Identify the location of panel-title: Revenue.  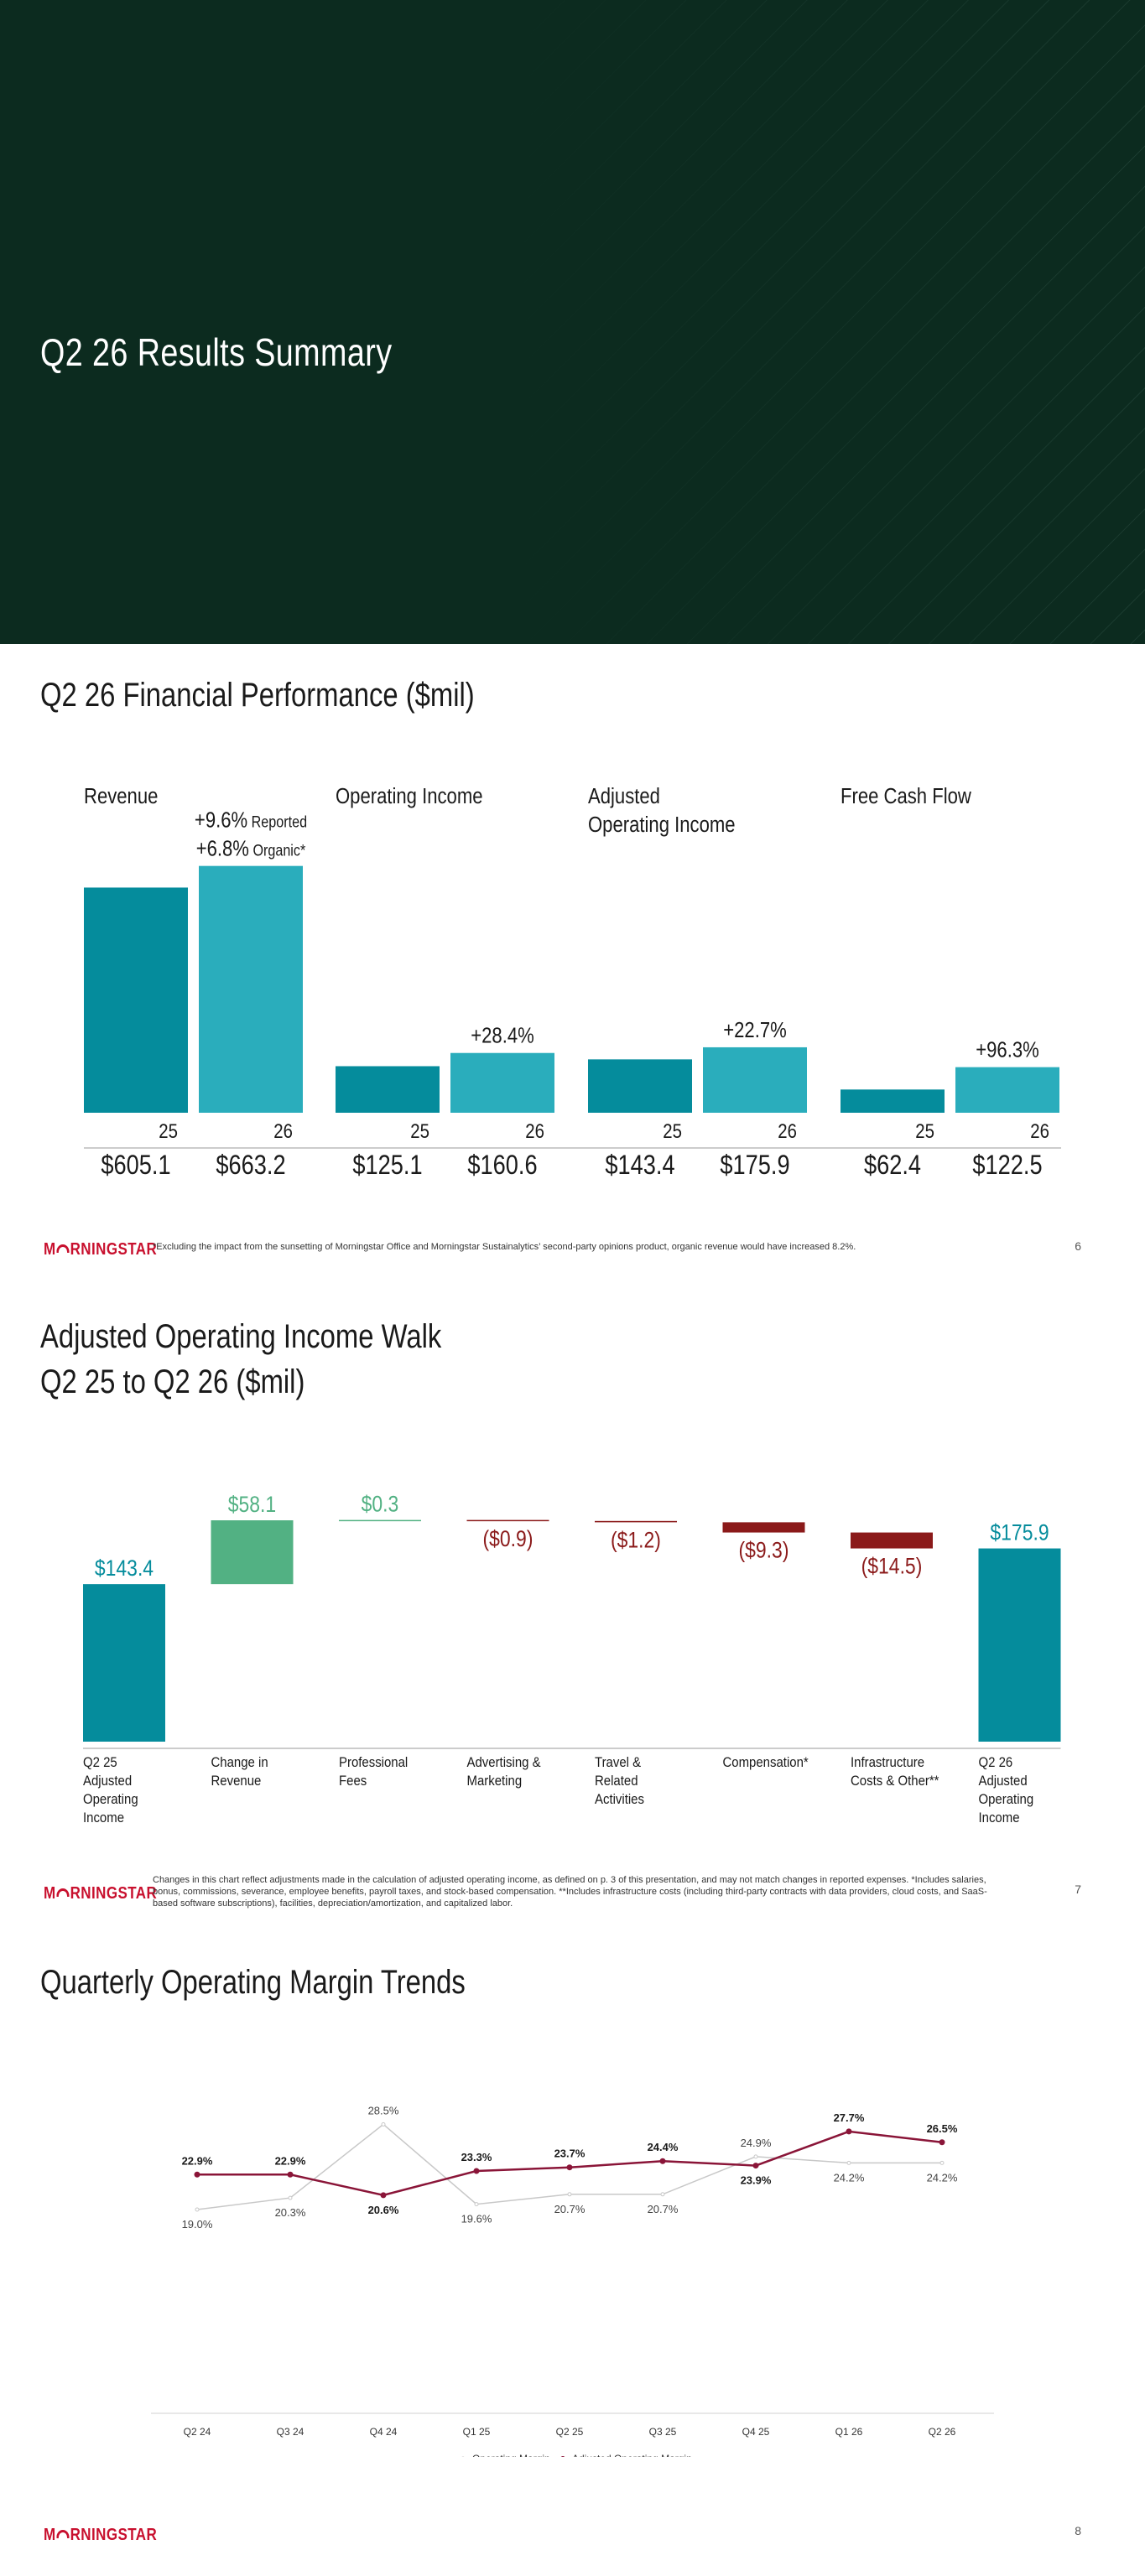
(121, 796).